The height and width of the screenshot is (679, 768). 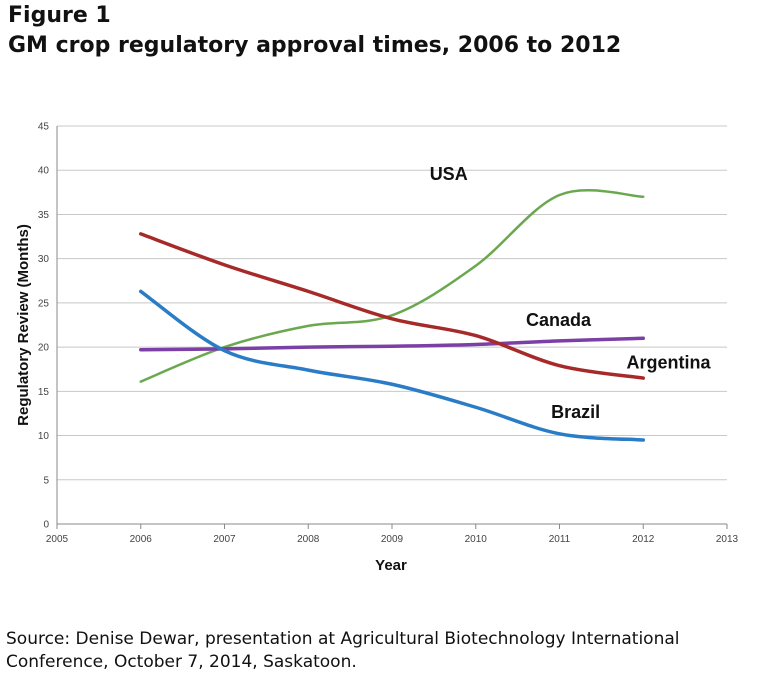 What do you see at coordinates (560, 539) in the screenshot?
I see `x-tick-label: 2011` at bounding box center [560, 539].